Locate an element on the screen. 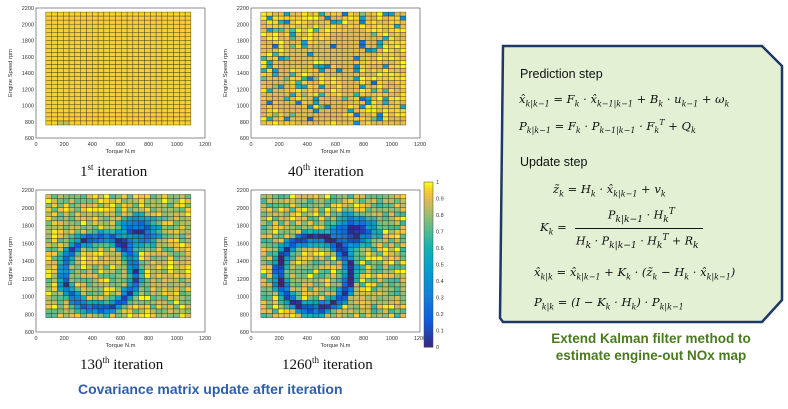 Image resolution: width=788 pixels, height=409 pixels. y-tick-label: 2200 is located at coordinates (243, 9).